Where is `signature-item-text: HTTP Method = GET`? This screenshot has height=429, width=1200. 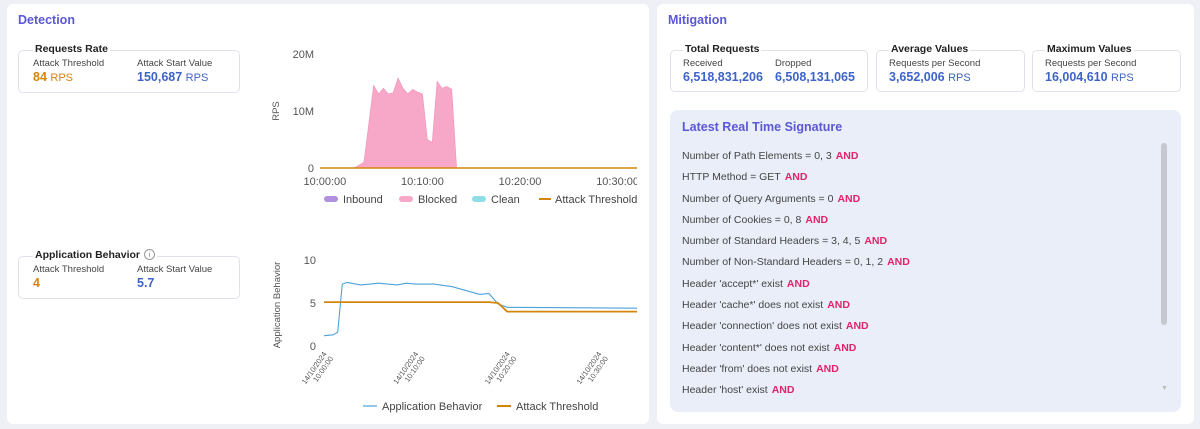 signature-item-text: HTTP Method = GET is located at coordinates (731, 177).